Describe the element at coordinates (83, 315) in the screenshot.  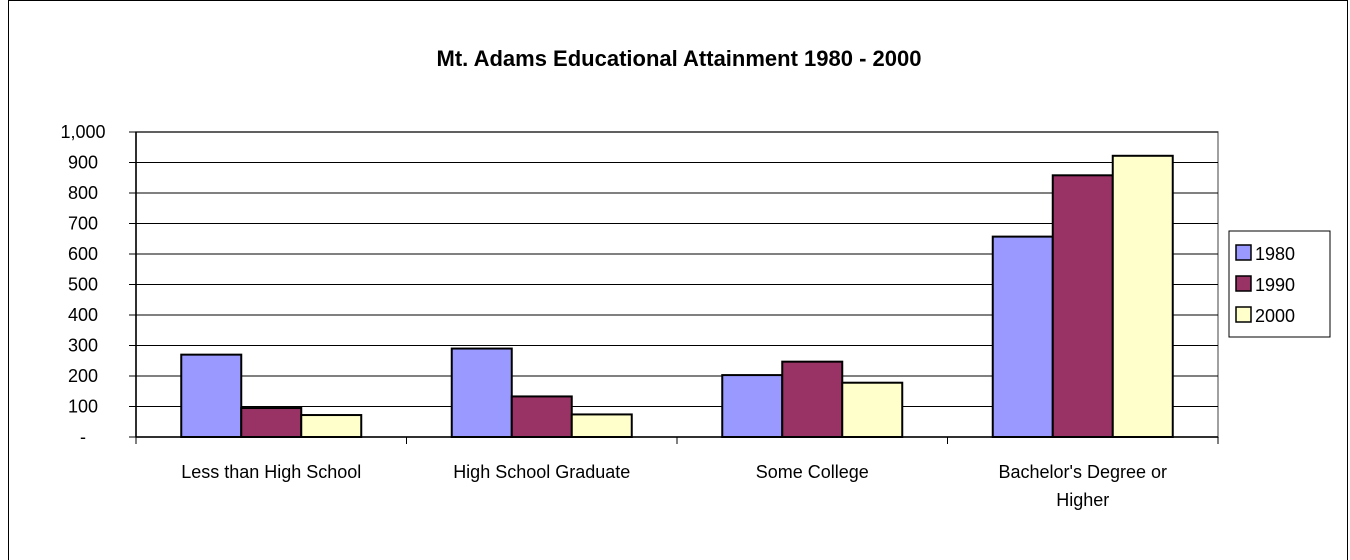
I see `y-tick-label: 400` at that location.